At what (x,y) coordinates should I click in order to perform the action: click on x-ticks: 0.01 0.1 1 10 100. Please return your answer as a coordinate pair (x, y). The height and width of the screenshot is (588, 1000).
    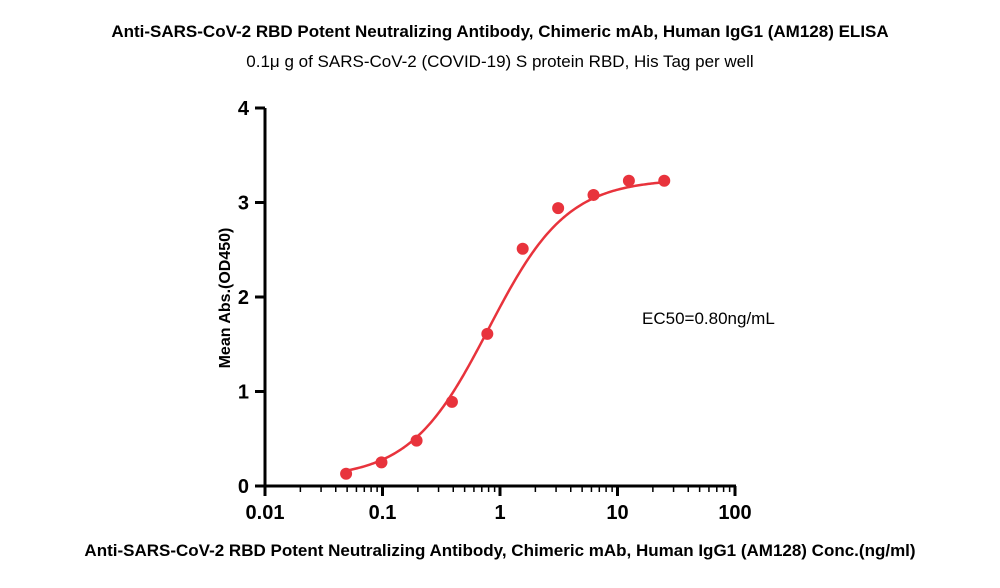
    Looking at the image, I should click on (499, 505).